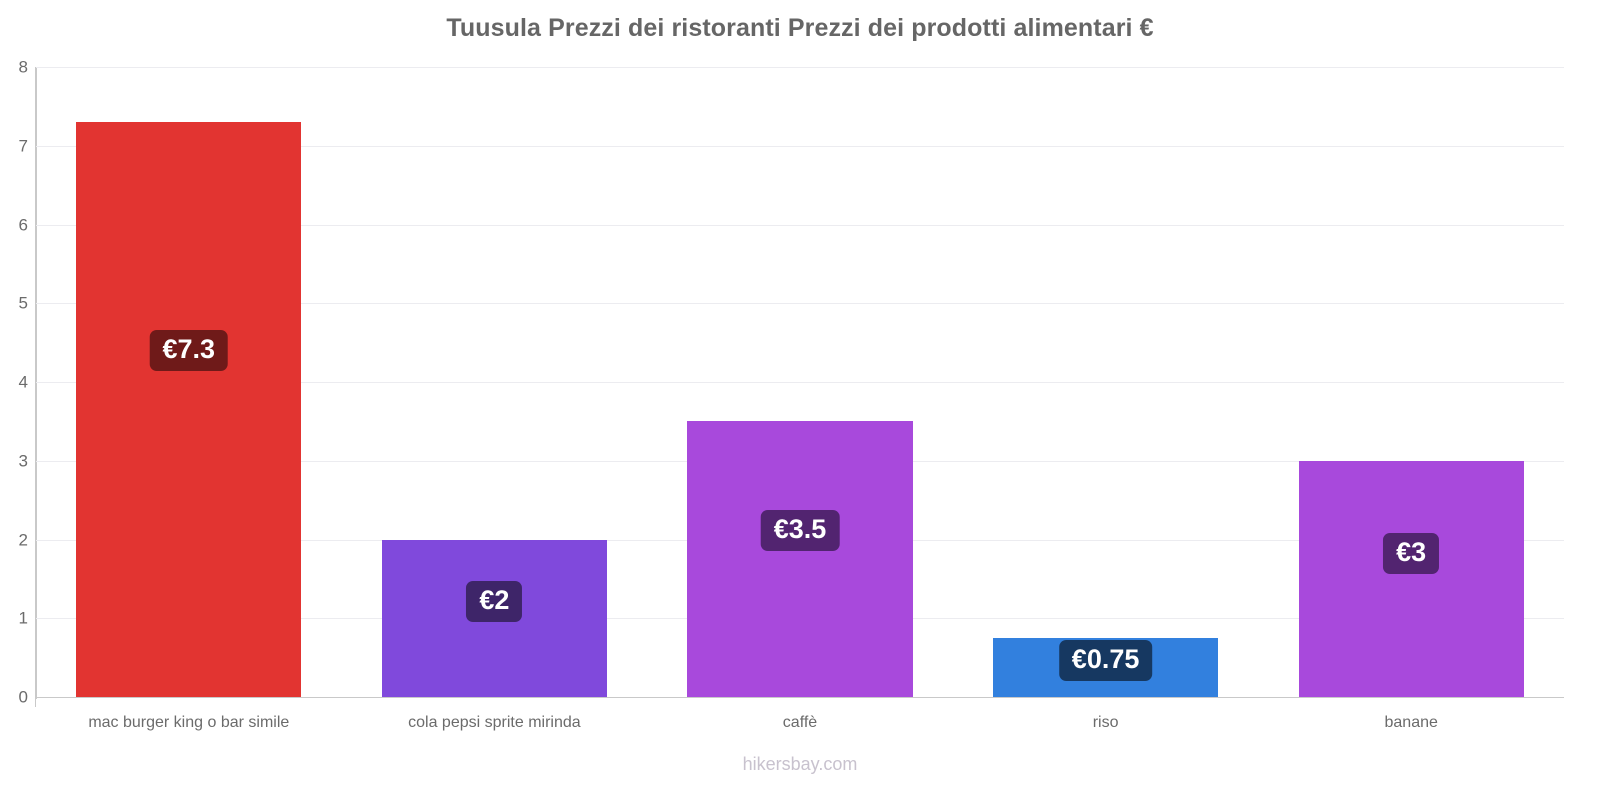  What do you see at coordinates (1105, 660) in the screenshot?
I see `bar-value-label: €0.75` at bounding box center [1105, 660].